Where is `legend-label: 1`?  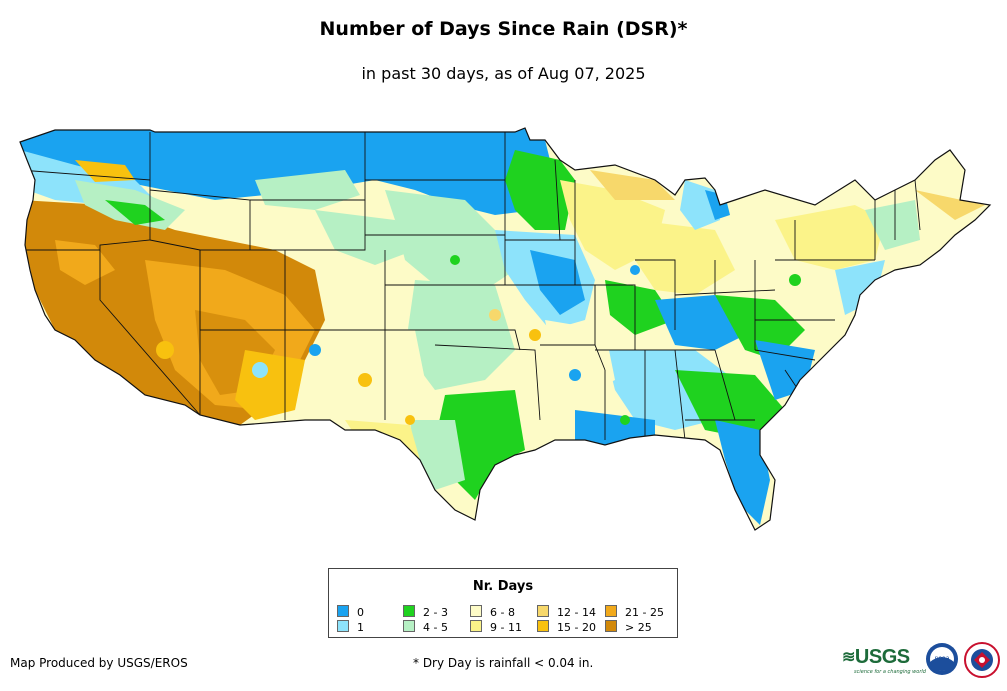
legend-label: 1 is located at coordinates (360, 627).